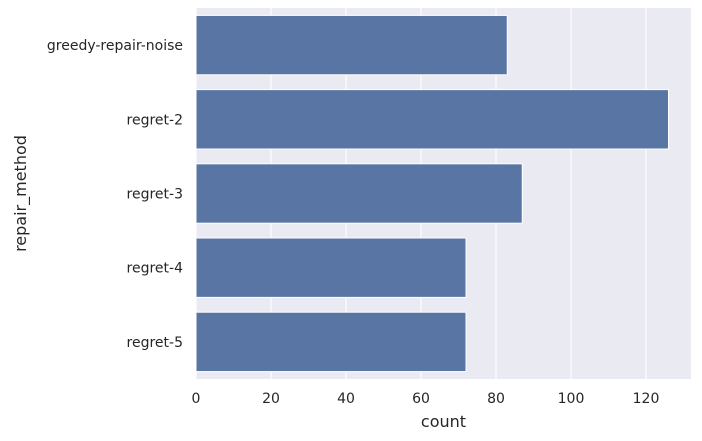  I want to click on x-tick-label: 80, so click(496, 399).